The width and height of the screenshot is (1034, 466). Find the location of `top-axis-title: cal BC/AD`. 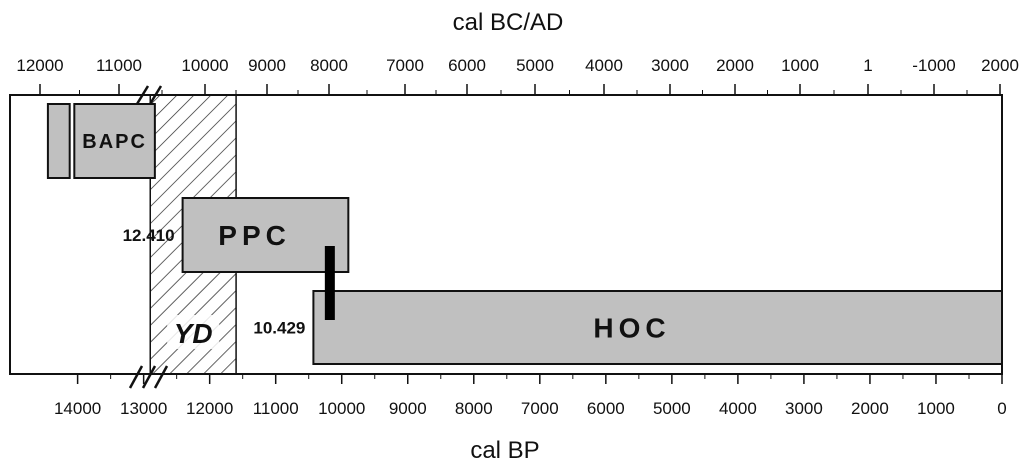

top-axis-title: cal BC/AD is located at coordinates (508, 22).